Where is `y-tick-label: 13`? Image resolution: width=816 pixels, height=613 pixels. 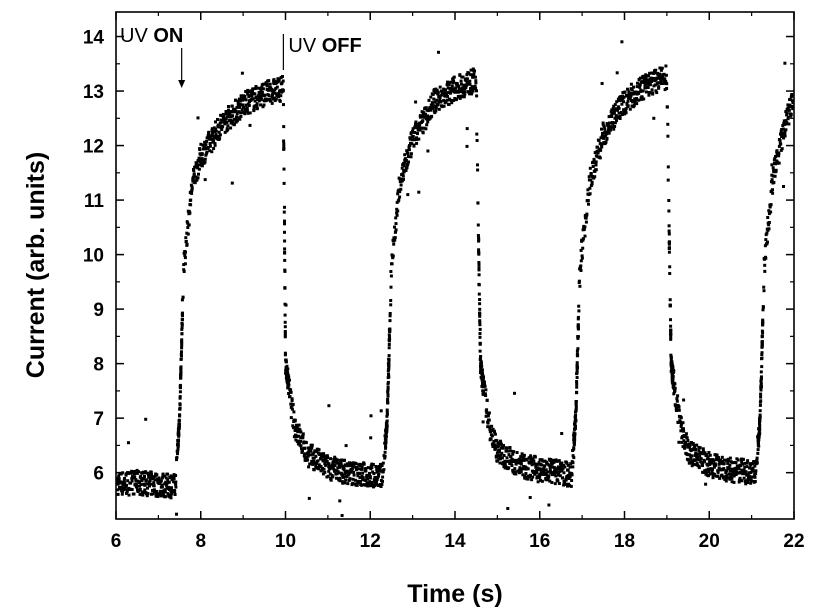
y-tick-label: 13 is located at coordinates (93, 92).